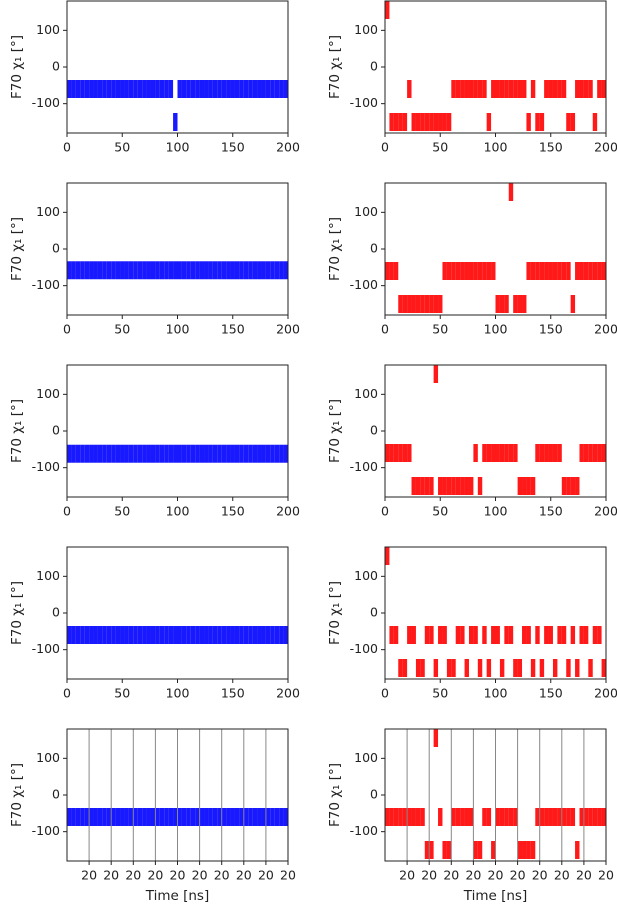 Image resolution: width=617 pixels, height=910 pixels. I want to click on plot-frame, so click(495, 795).